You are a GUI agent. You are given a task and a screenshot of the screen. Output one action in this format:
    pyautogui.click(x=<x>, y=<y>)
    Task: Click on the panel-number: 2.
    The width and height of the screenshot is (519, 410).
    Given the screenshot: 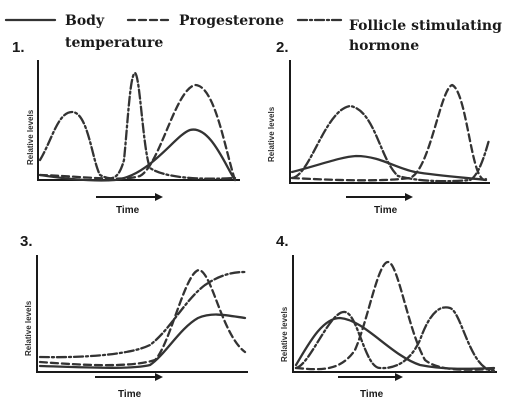 What is the action you would take?
    pyautogui.click(x=282, y=47)
    